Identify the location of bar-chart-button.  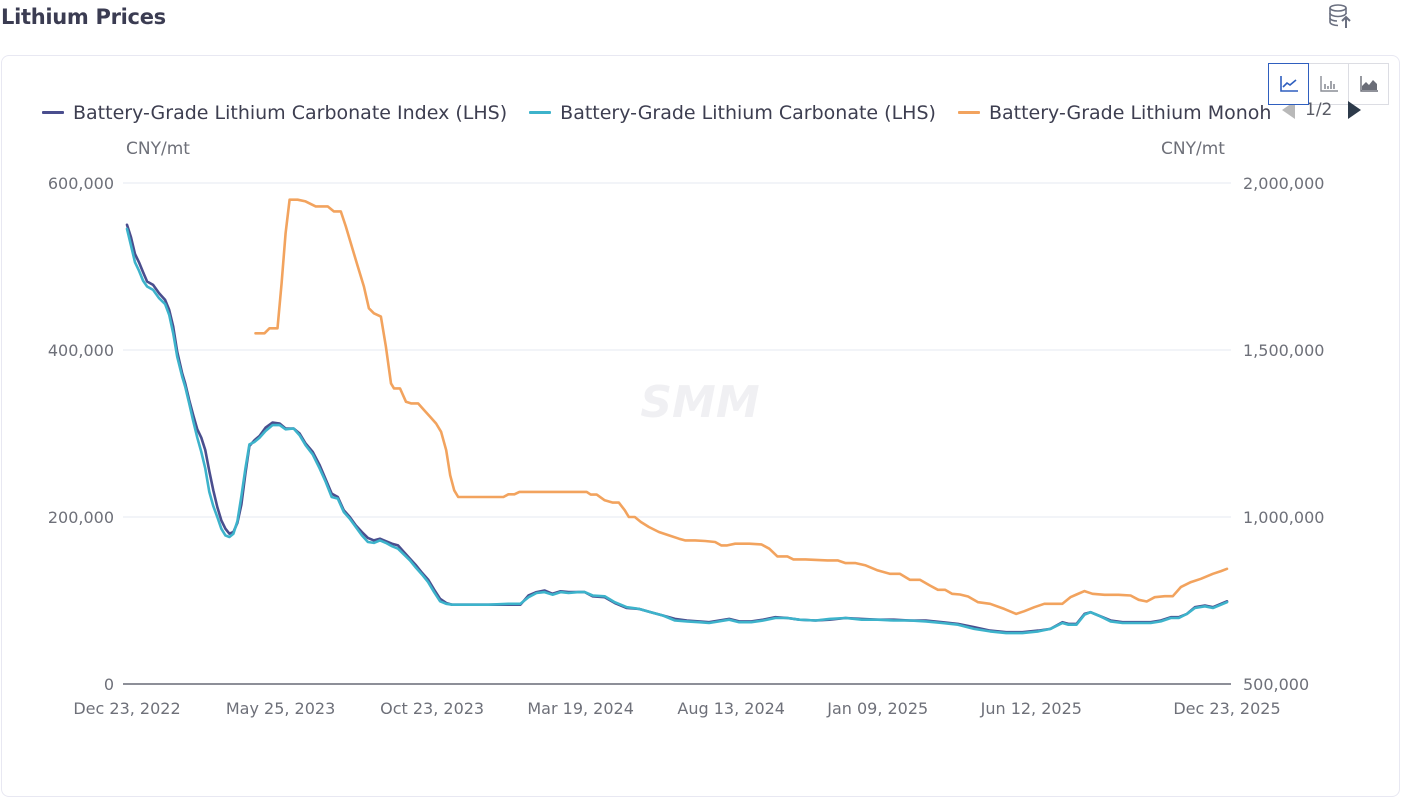
(1328, 84).